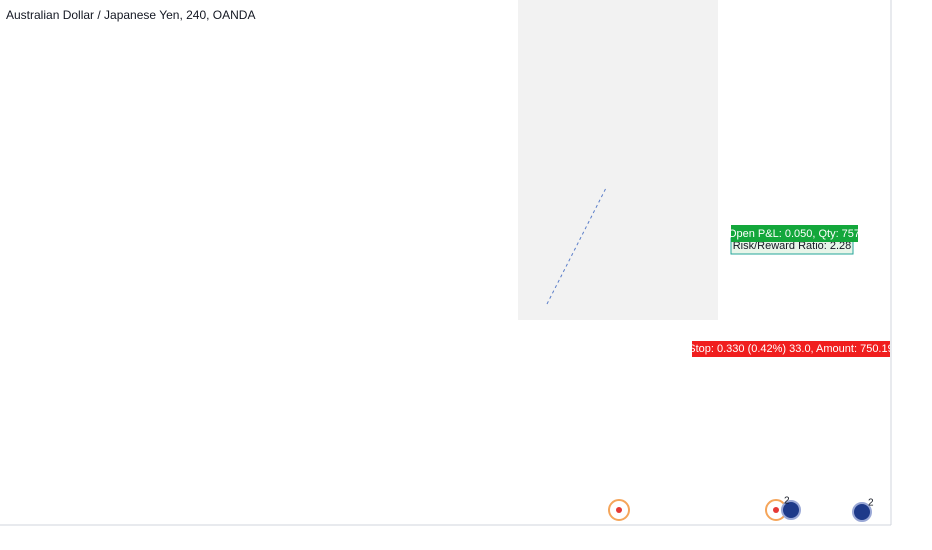 The width and height of the screenshot is (932, 550). I want to click on pnl-text: Open P&L: 0.050, Qty: 757, so click(794, 234).